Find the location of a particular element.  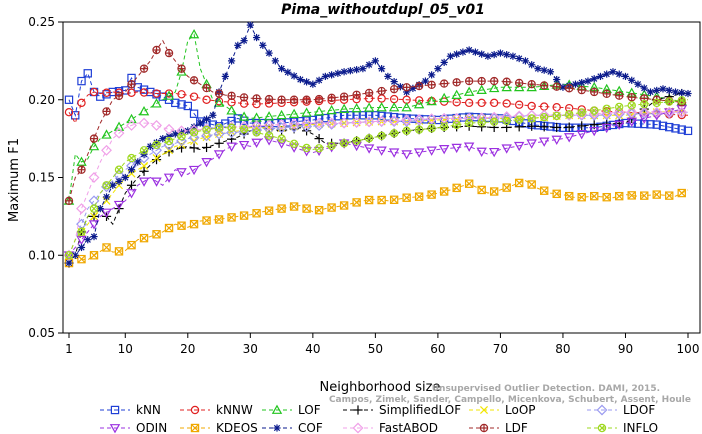

legend-label: kNNW is located at coordinates (234, 410).